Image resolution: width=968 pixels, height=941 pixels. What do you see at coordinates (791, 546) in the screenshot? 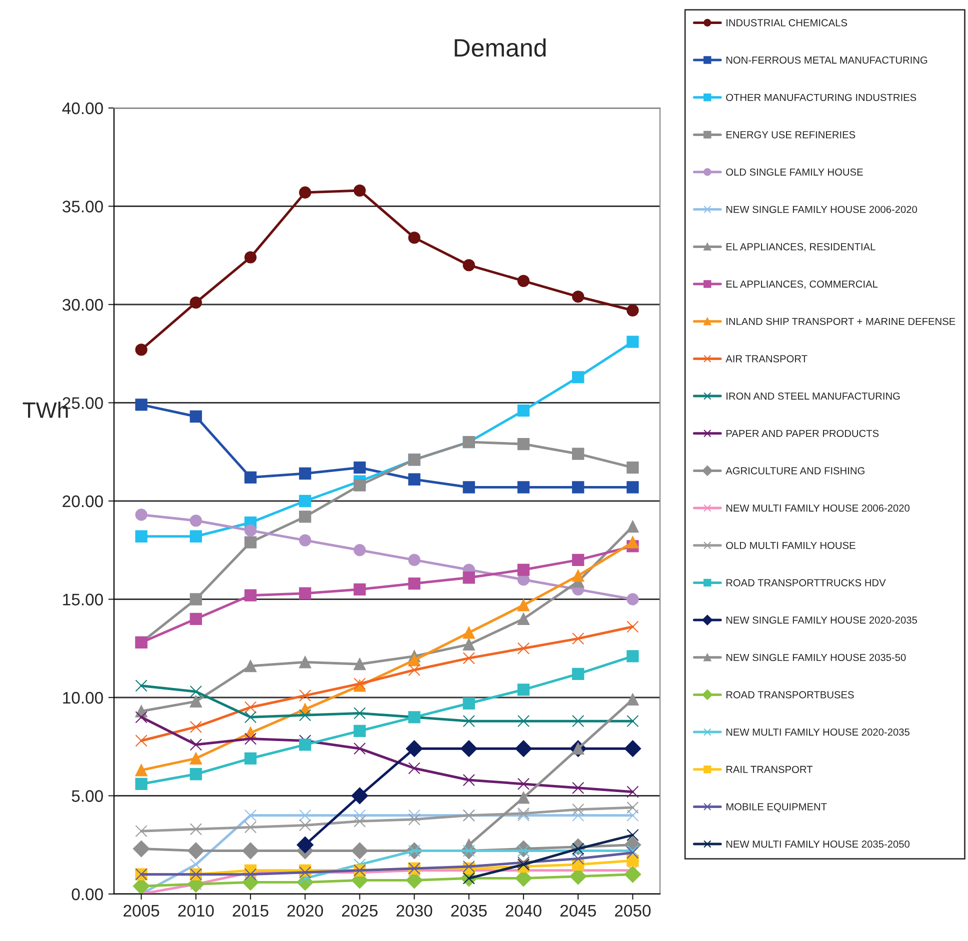
I see `legend-label: OLD MULTI FAMILY HOUSE` at bounding box center [791, 546].